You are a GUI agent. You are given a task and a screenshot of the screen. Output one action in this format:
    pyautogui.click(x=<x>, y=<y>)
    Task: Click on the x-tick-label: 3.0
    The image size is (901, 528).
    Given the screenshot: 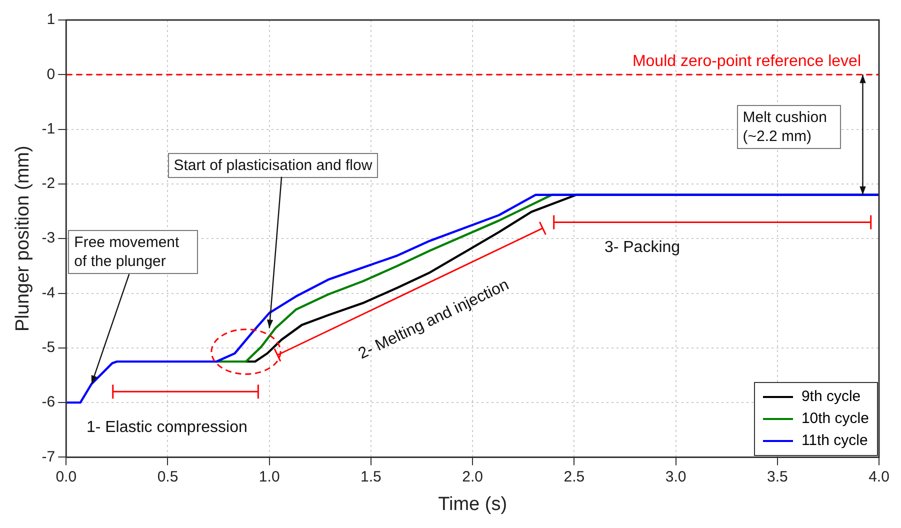 What is the action you would take?
    pyautogui.click(x=675, y=477)
    